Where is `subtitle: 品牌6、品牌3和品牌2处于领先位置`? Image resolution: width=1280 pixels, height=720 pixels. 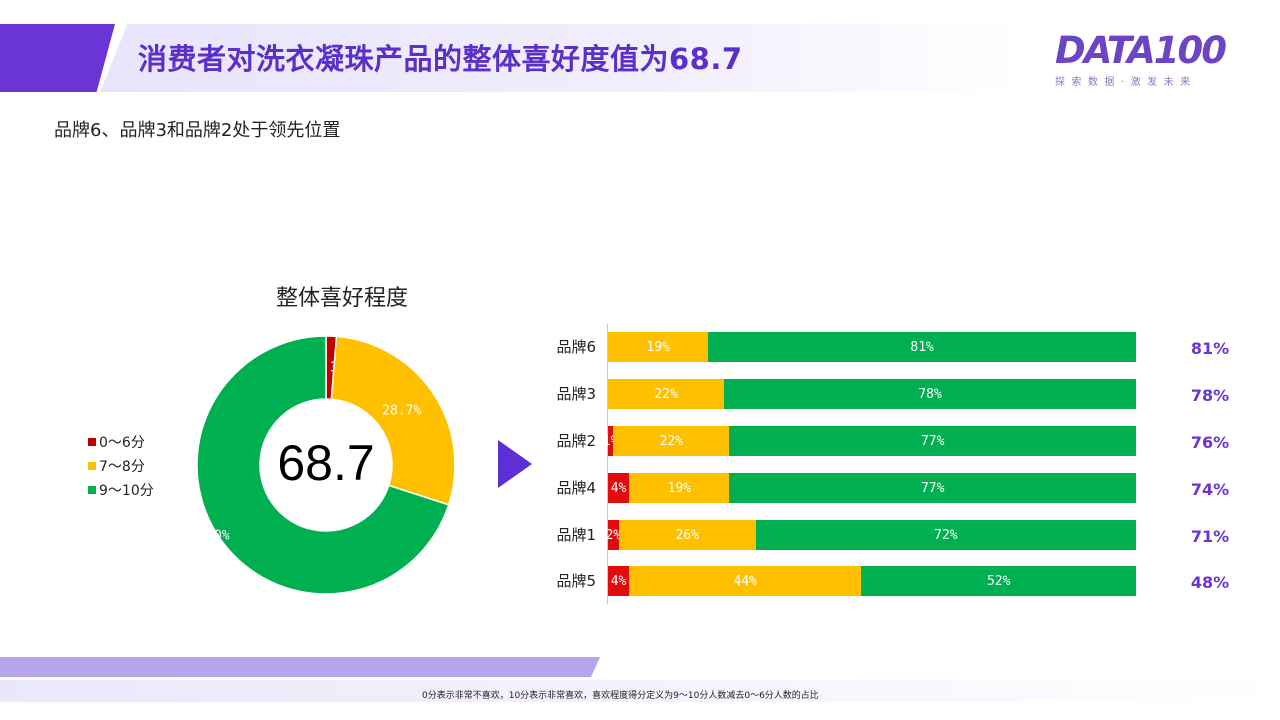
subtitle: 品牌6、品牌3和品牌2处于领先位置 is located at coordinates (197, 130).